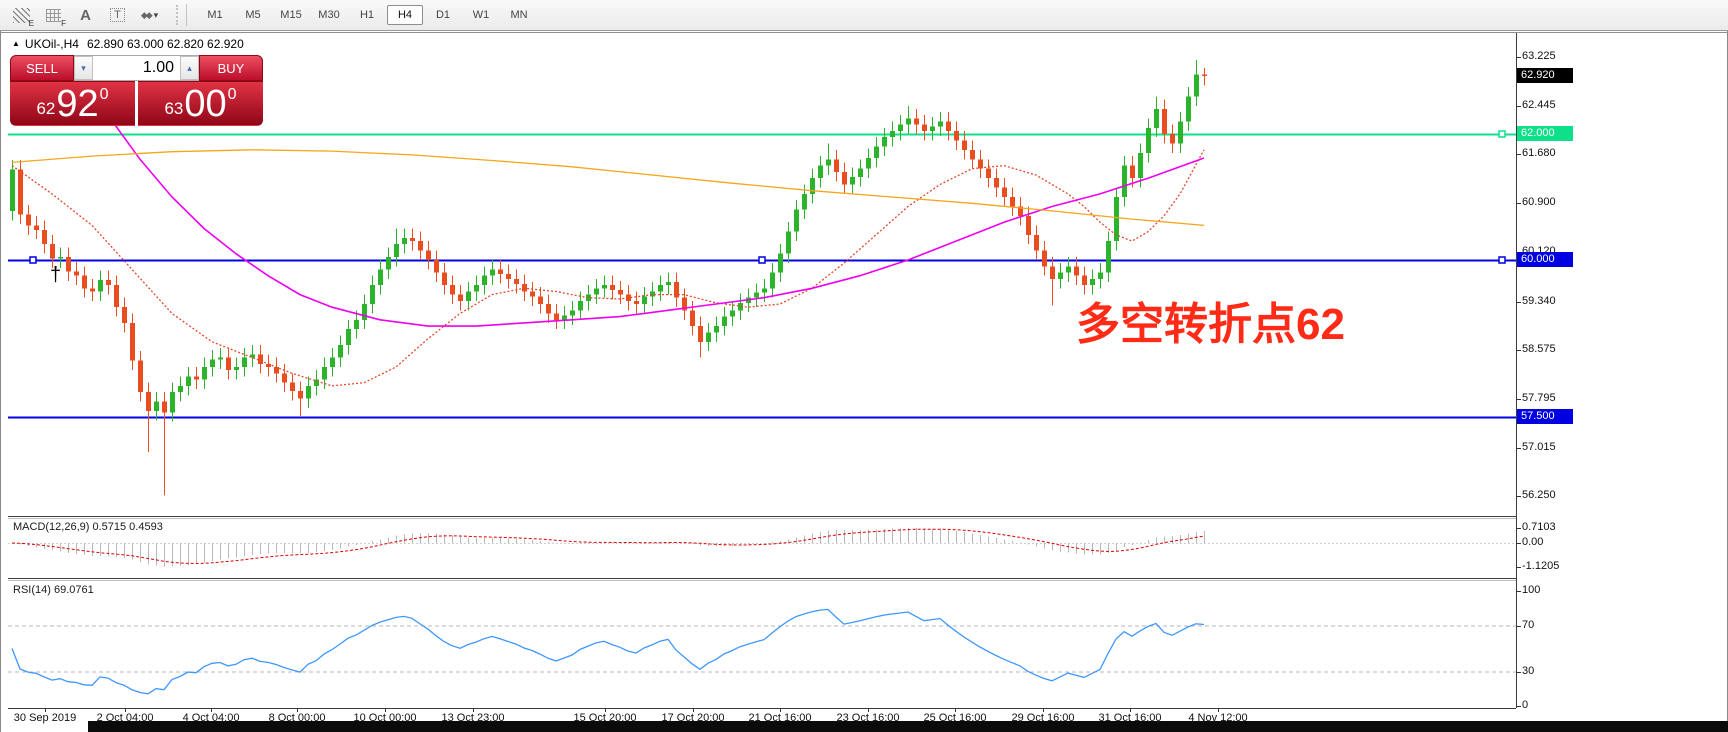 This screenshot has height=732, width=1728. I want to click on timeframe-mn: MN, so click(519, 15).